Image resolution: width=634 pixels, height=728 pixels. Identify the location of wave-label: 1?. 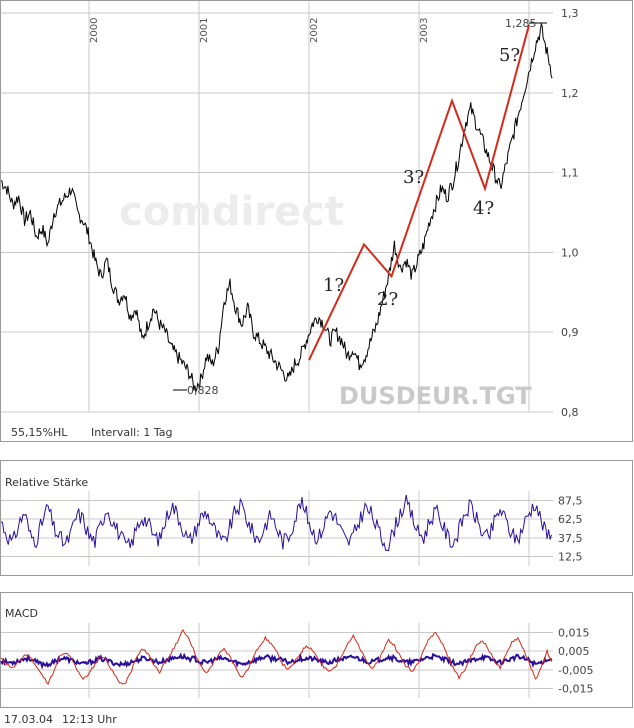
(333, 285).